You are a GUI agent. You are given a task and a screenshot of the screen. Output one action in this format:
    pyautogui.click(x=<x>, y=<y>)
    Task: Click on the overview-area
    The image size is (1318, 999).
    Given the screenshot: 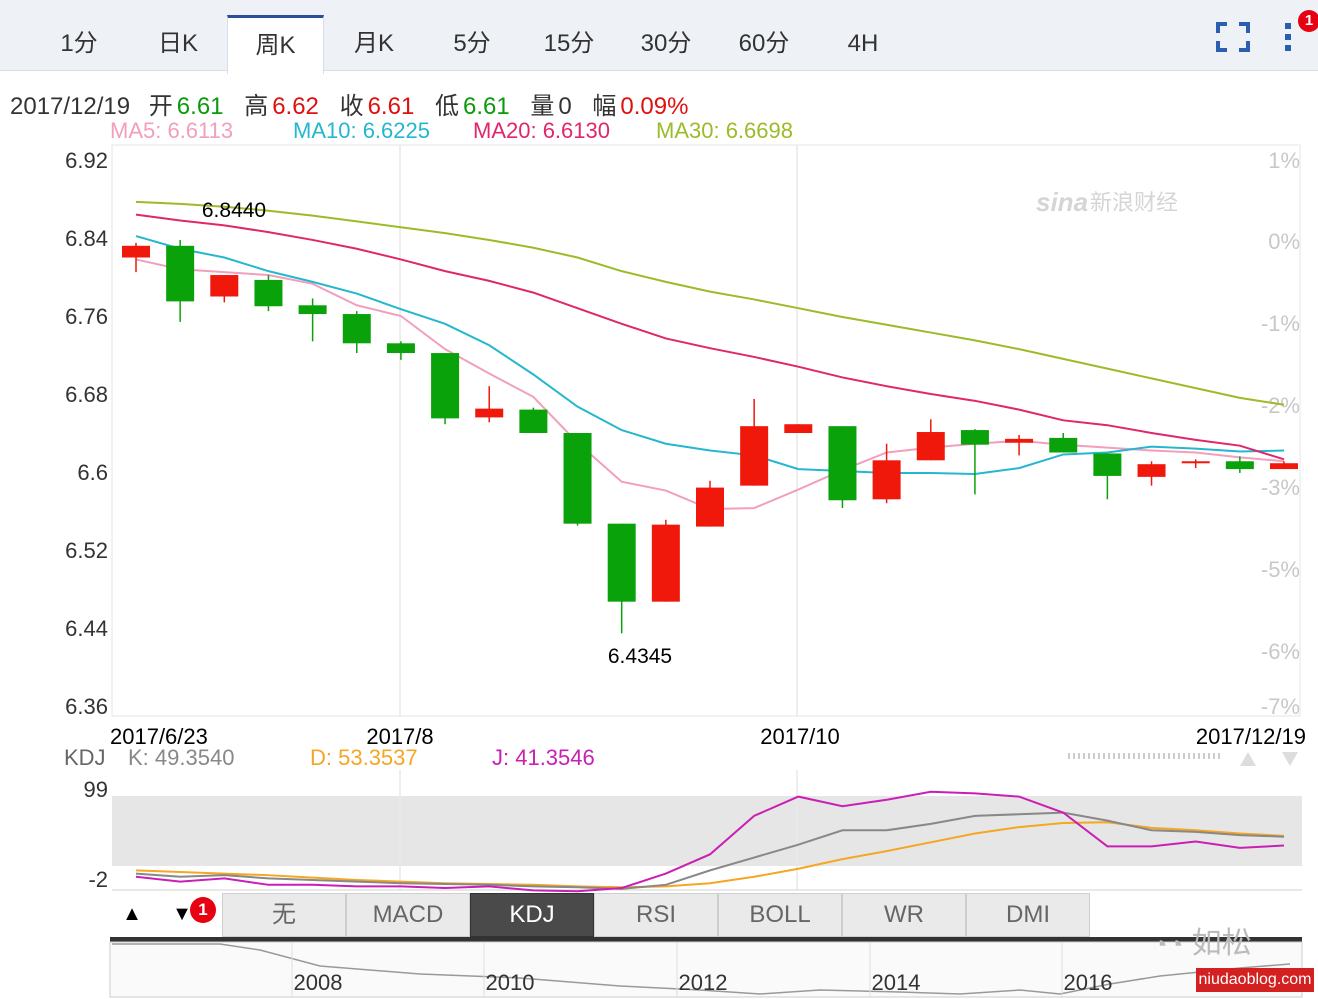 What is the action you would take?
    pyautogui.click(x=706, y=969)
    